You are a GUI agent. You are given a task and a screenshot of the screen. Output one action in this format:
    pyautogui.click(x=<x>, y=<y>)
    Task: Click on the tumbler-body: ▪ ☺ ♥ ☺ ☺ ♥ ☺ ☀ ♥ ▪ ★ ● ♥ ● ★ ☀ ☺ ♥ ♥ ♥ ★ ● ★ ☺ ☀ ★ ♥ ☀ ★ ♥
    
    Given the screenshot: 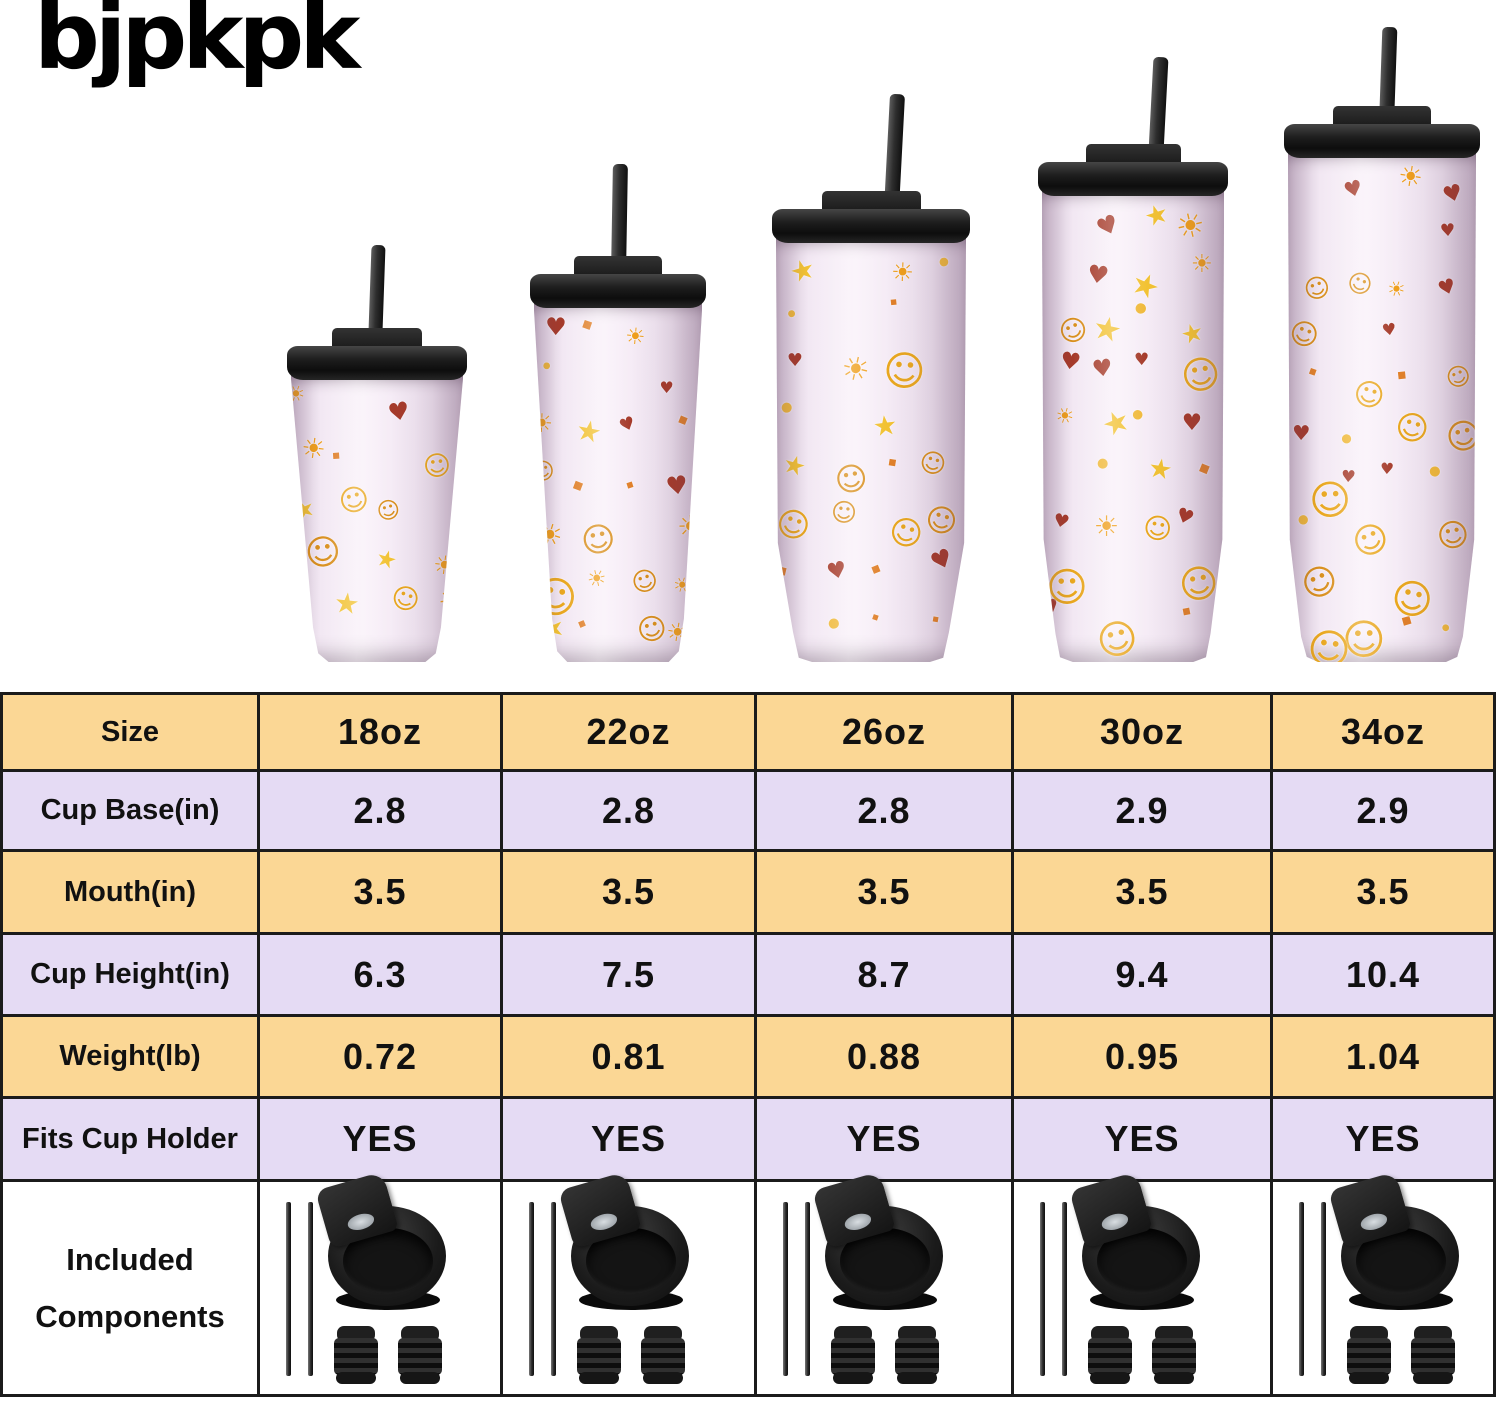 What is the action you would take?
    pyautogui.click(x=1133, y=426)
    